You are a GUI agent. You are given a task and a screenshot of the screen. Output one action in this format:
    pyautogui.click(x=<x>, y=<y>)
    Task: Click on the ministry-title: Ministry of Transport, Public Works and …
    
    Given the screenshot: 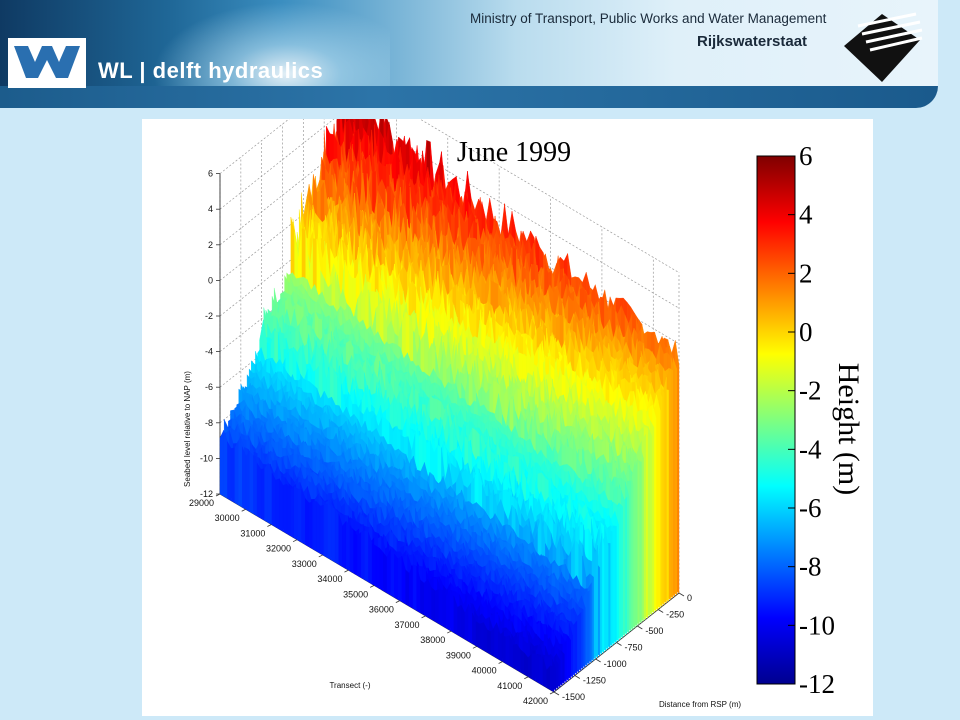 What is the action you would take?
    pyautogui.click(x=648, y=18)
    